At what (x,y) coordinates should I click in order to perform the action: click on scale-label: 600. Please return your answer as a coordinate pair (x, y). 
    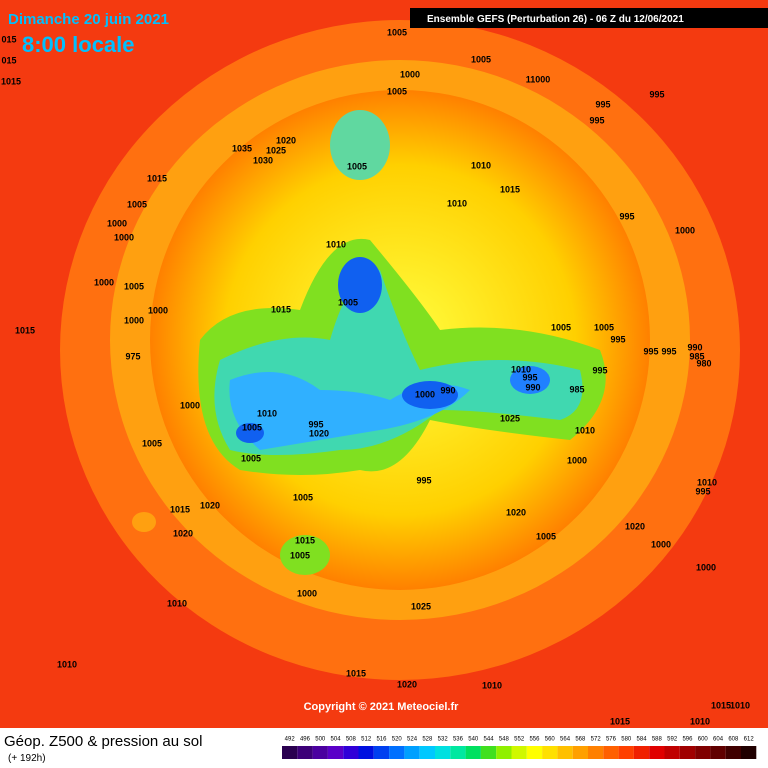
    Looking at the image, I should click on (703, 740).